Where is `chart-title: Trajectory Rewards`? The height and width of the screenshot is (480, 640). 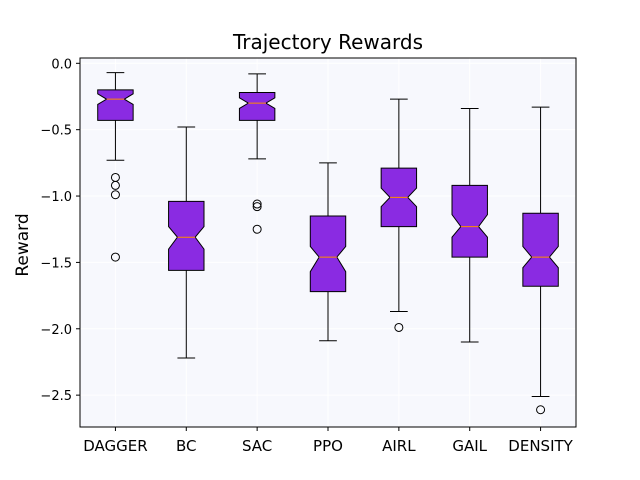 chart-title: Trajectory Rewards is located at coordinates (327, 42).